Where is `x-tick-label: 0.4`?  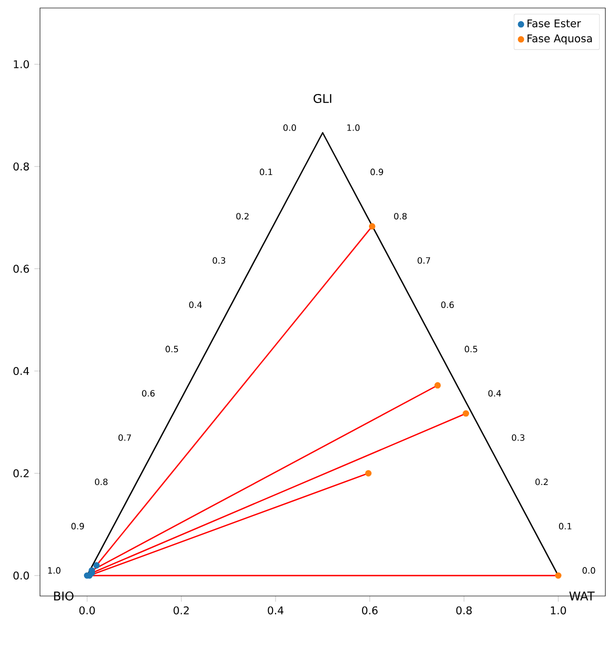
x-tick-label: 0.4 is located at coordinates (276, 610).